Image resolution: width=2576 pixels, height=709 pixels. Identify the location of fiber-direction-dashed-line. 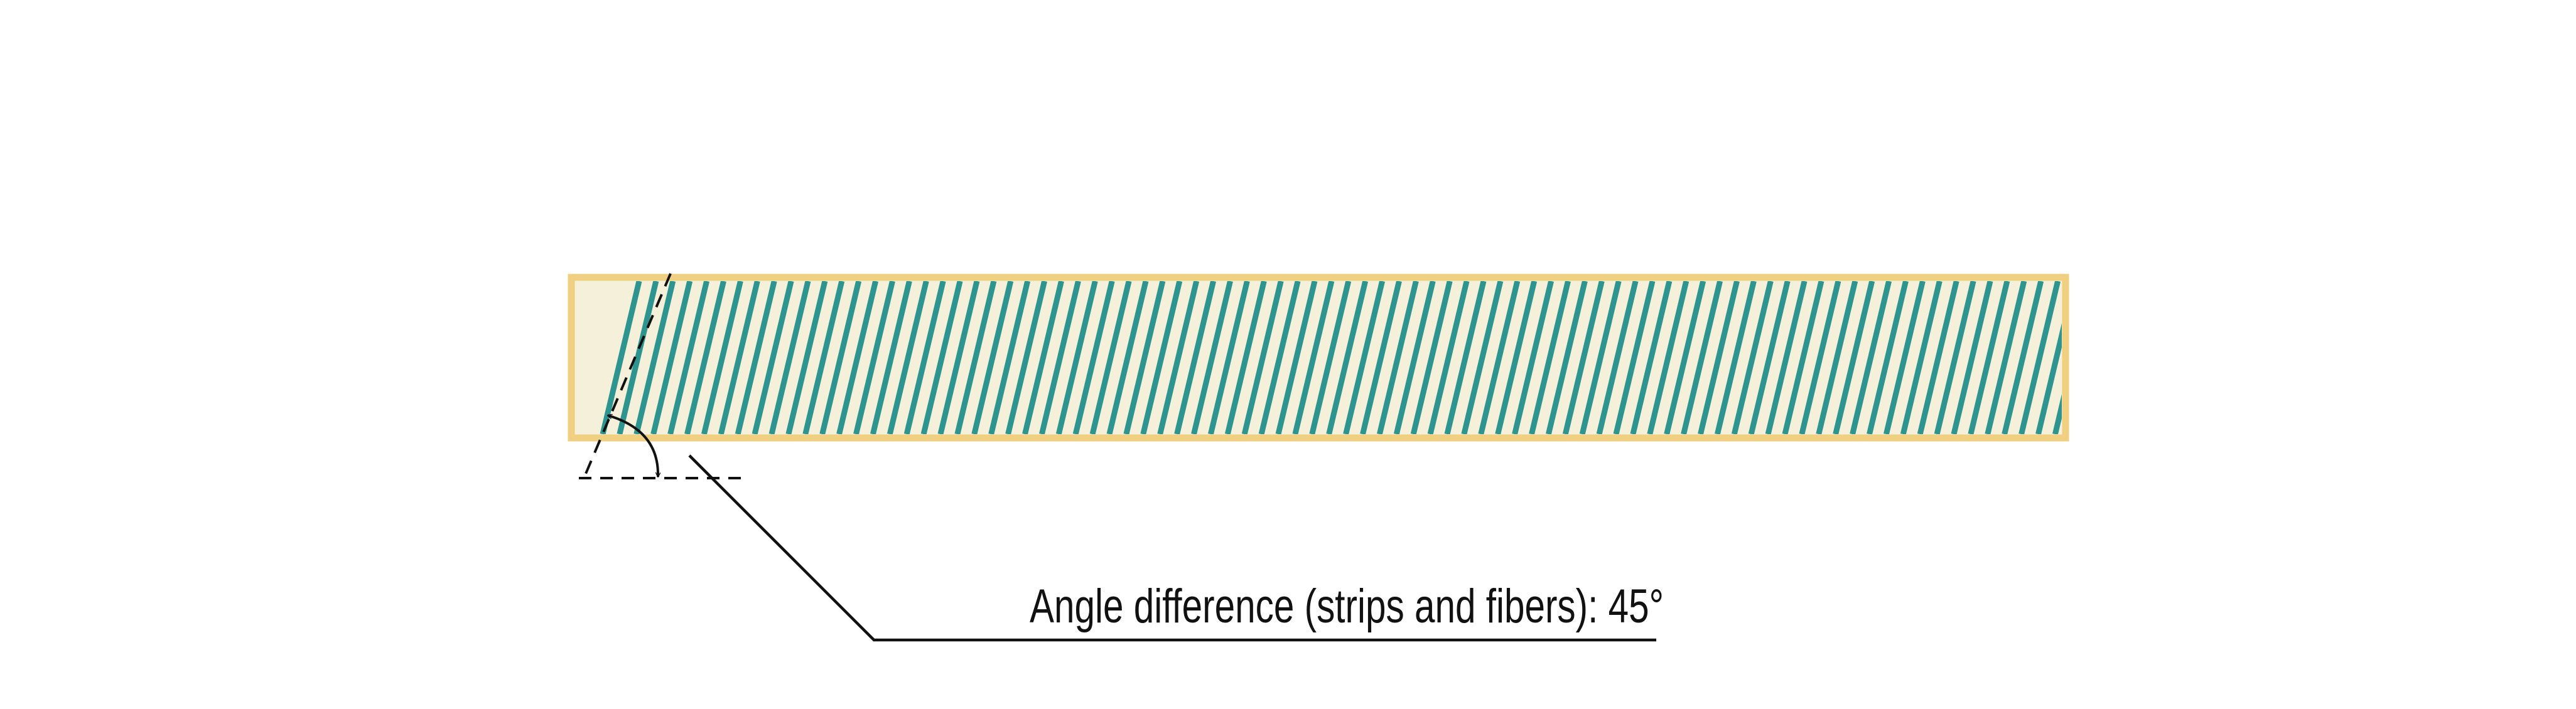
(627, 376).